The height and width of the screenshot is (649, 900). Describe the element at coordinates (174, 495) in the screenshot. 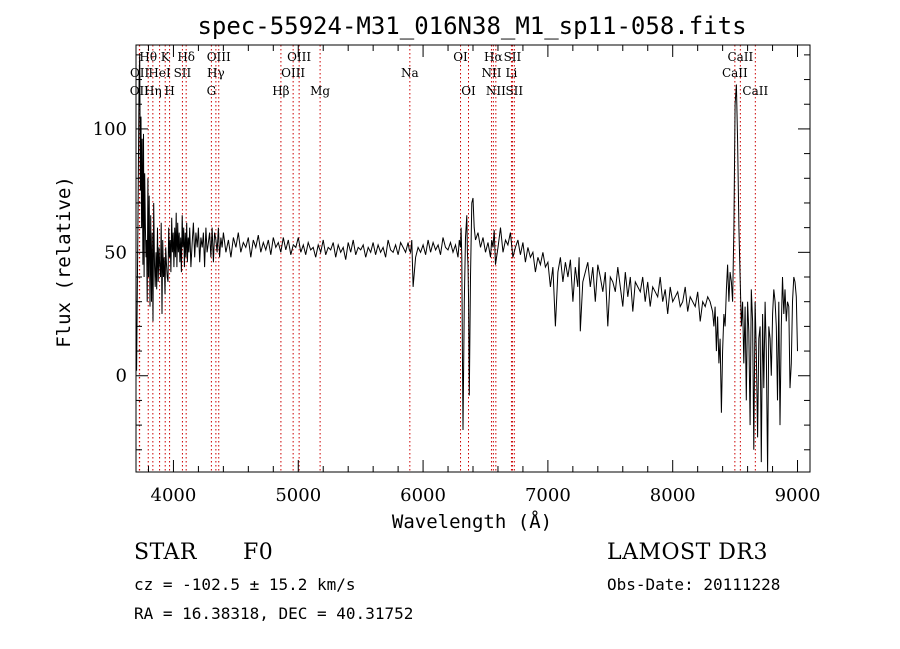

I see `x-tick-label: 4000` at that location.